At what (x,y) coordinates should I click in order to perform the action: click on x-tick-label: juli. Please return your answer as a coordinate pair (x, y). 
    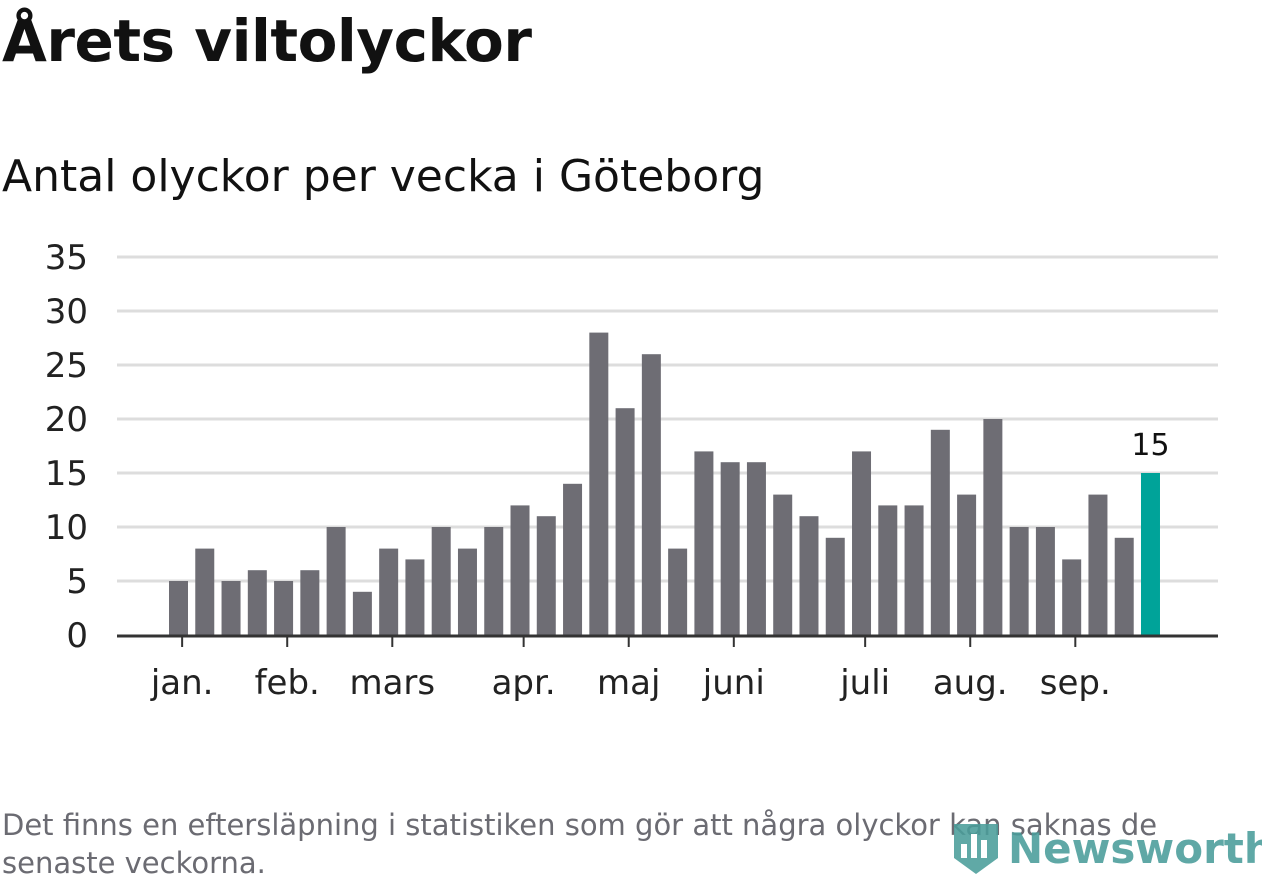
    Looking at the image, I should click on (864, 683).